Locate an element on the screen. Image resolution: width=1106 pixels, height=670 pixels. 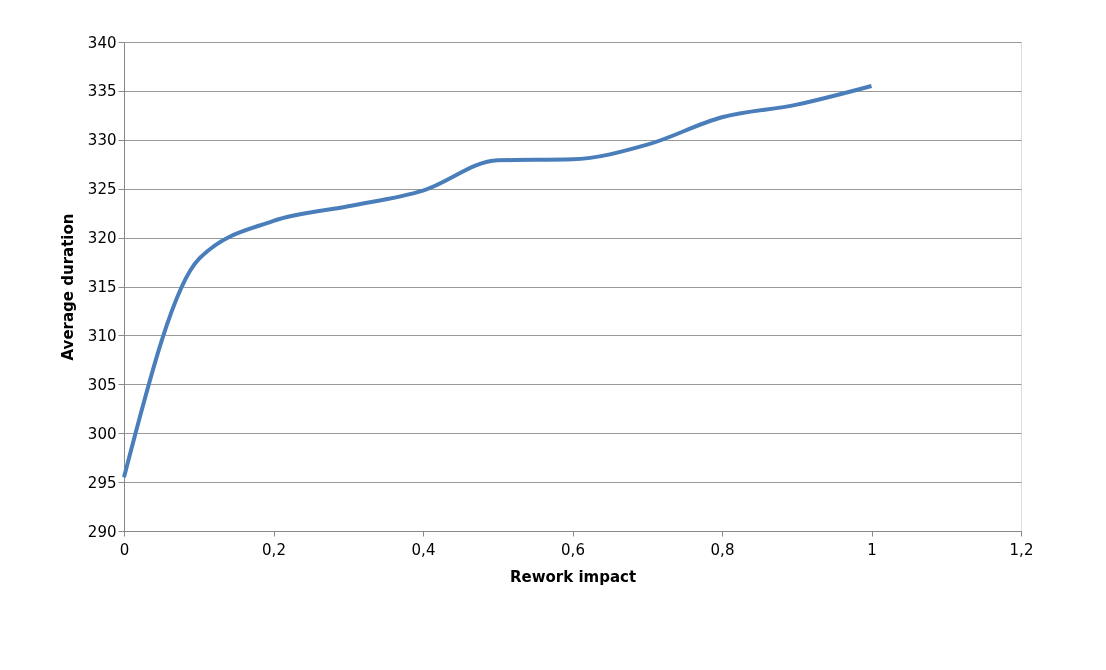
y-tick-label: 300 is located at coordinates (102, 433).